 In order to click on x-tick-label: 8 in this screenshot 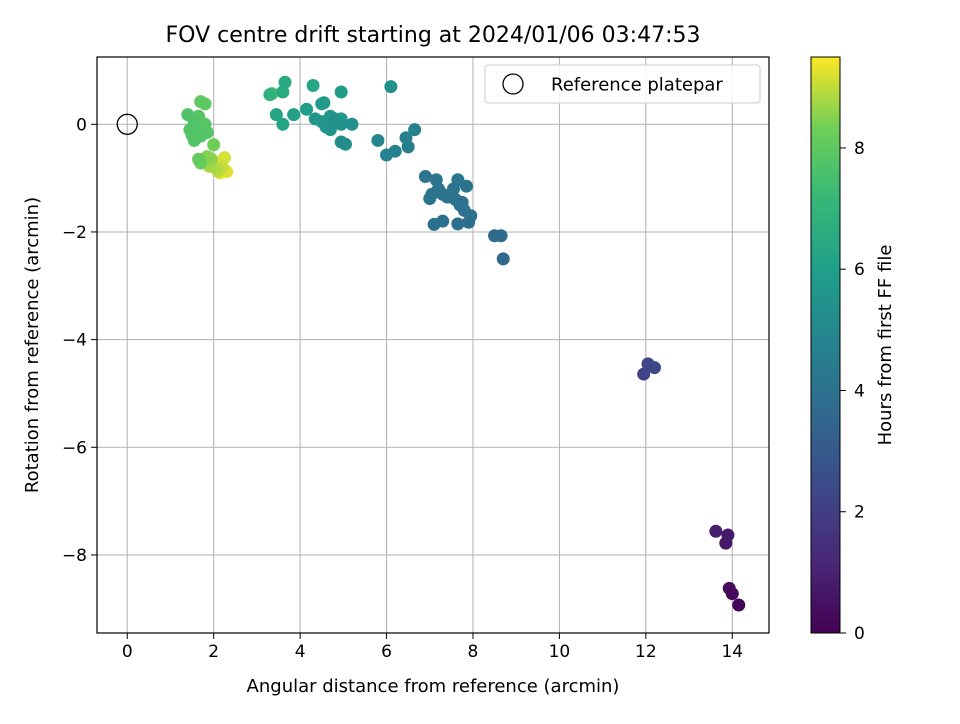, I will do `click(473, 652)`.